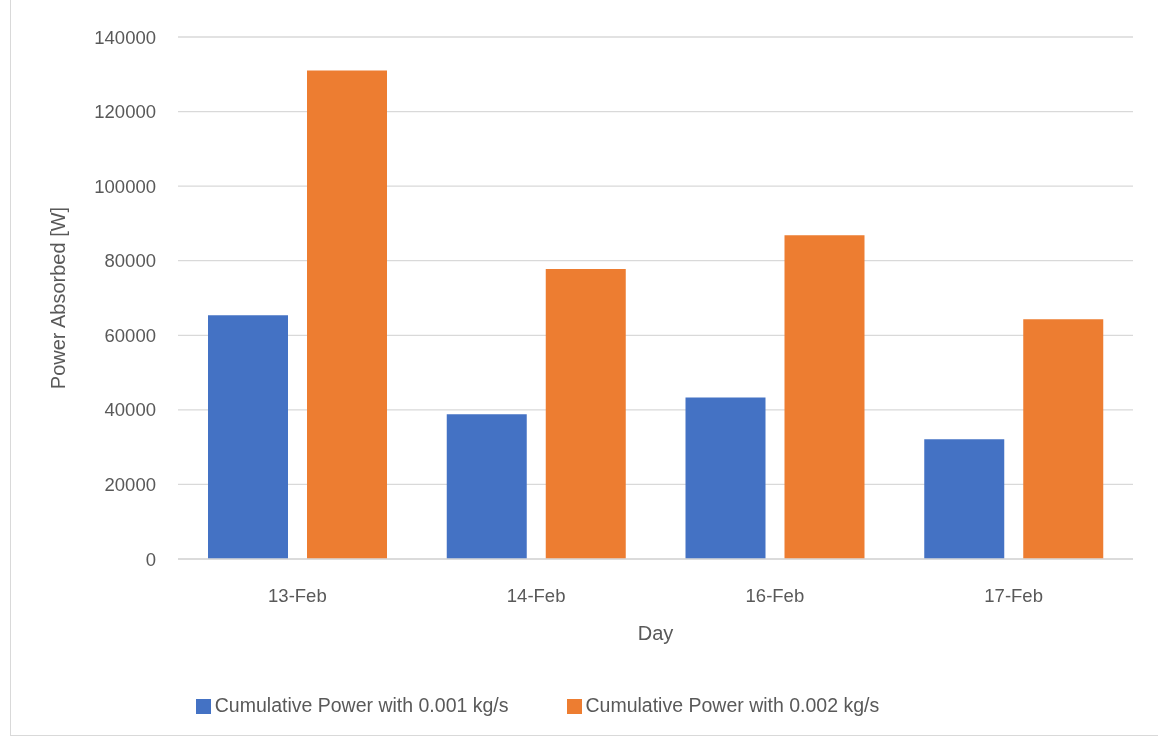 This screenshot has width=1158, height=737. What do you see at coordinates (130, 335) in the screenshot?
I see `y-tick-label: 60000` at bounding box center [130, 335].